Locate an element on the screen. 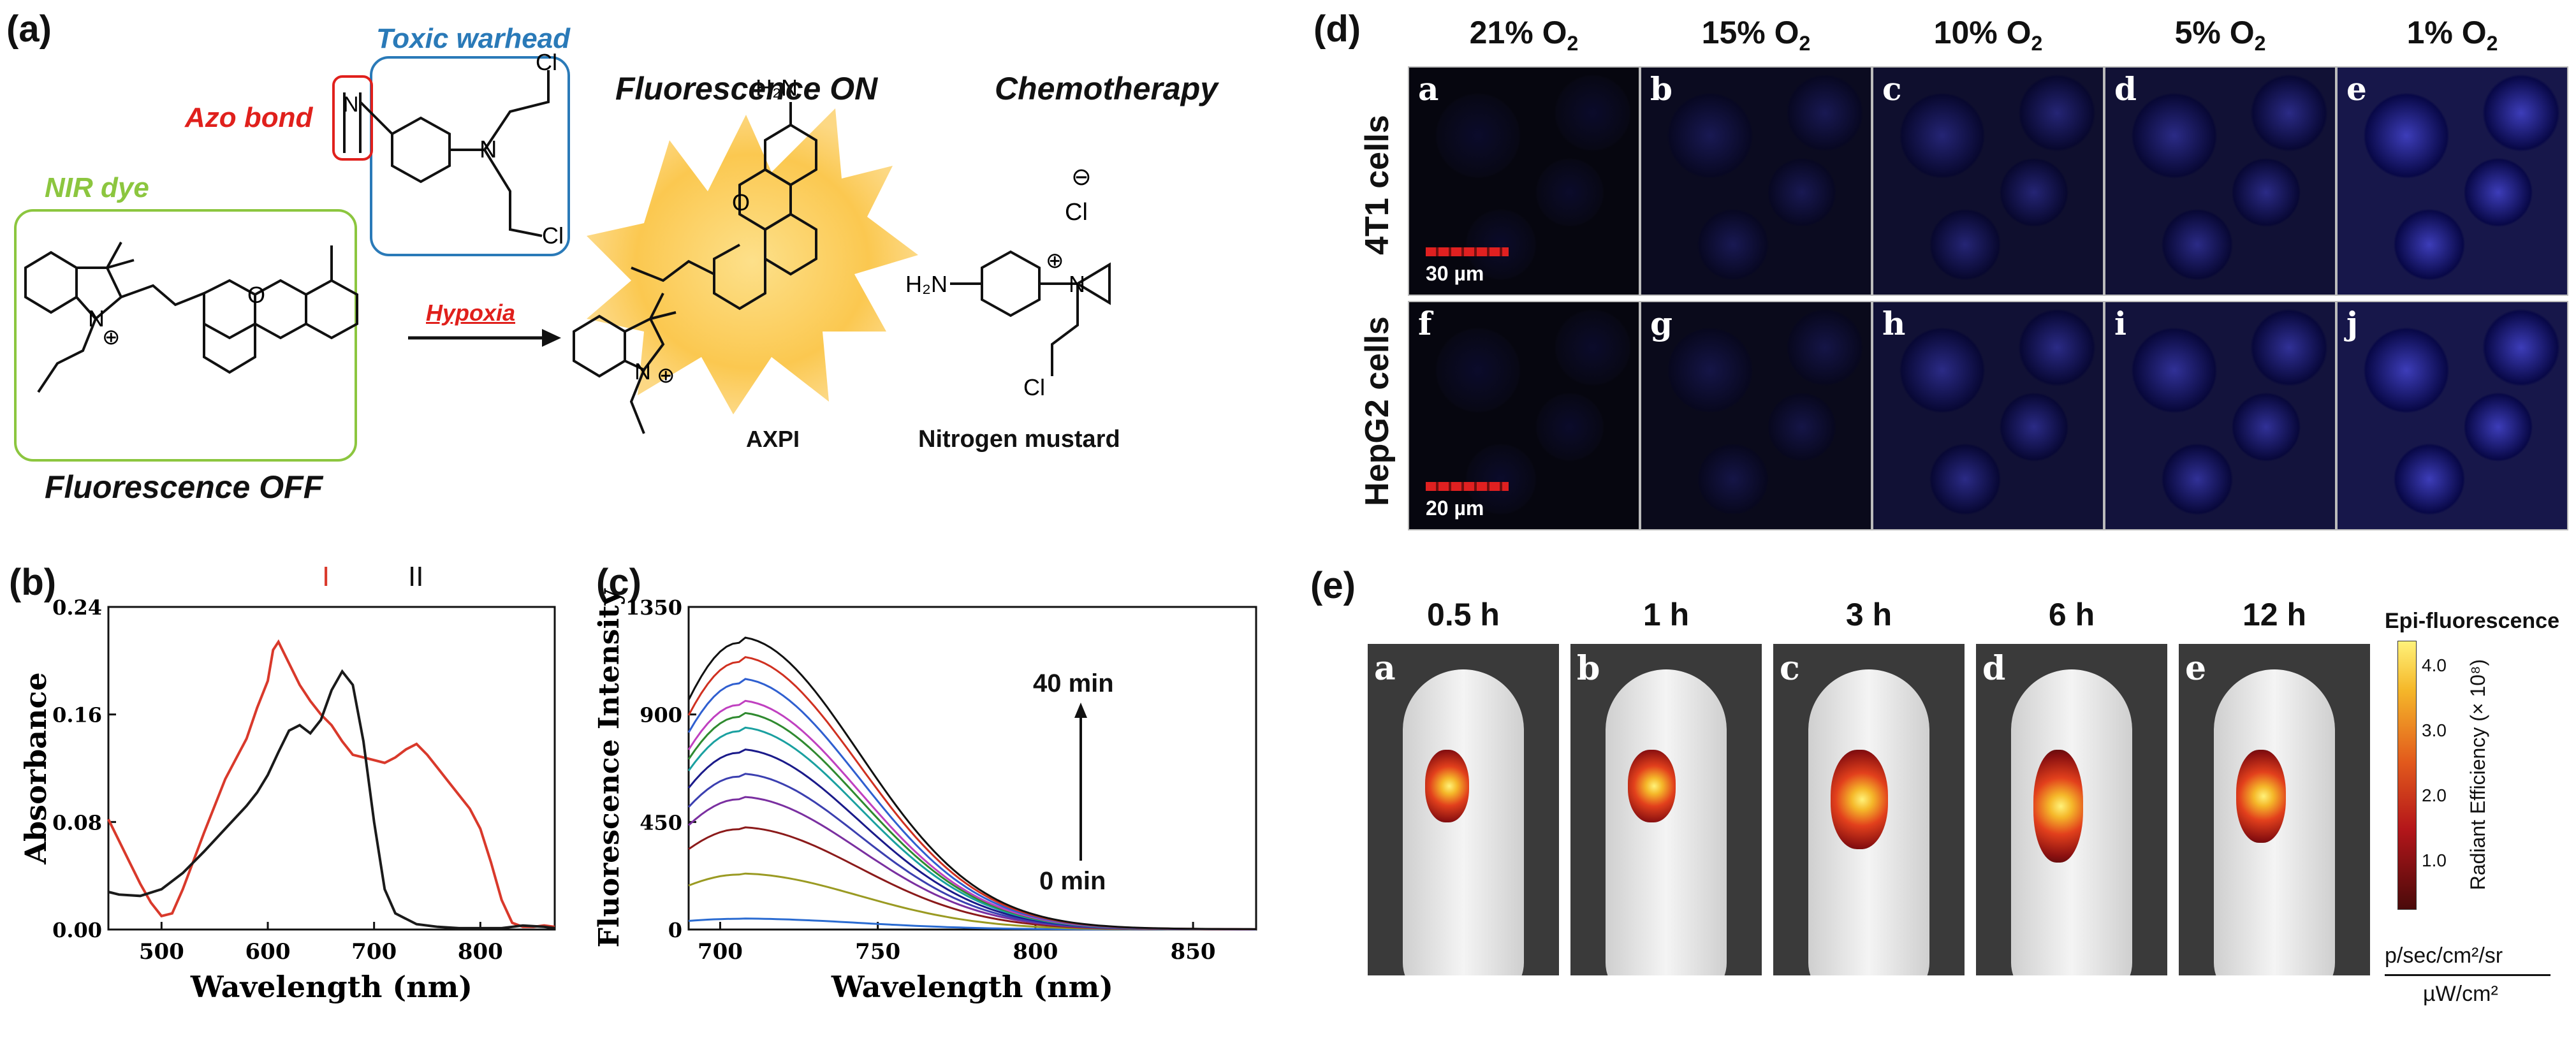  y-tick-label: 0.00 is located at coordinates (77, 930).